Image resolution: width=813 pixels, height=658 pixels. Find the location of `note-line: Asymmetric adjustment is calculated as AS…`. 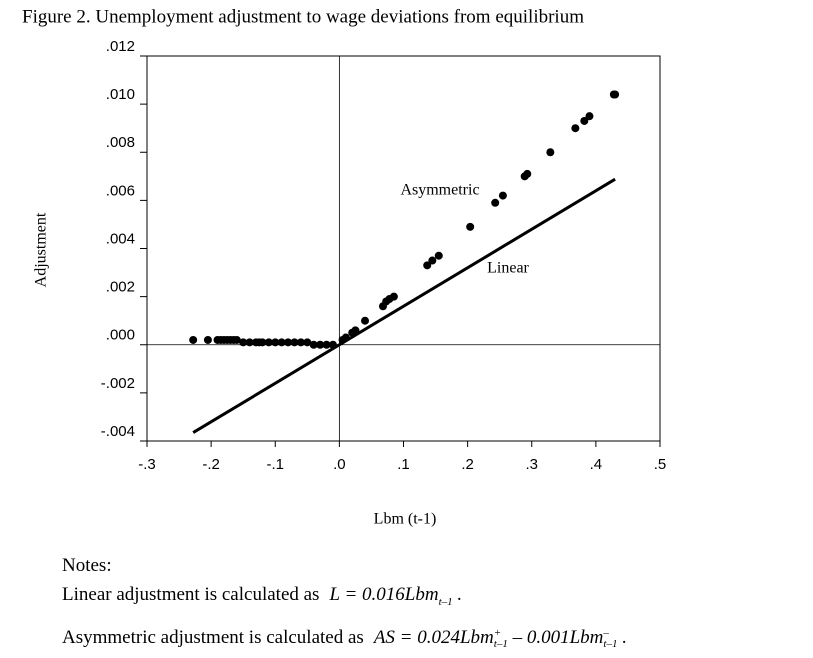

note-line: Asymmetric adjustment is calculated as AS… is located at coordinates (344, 637).